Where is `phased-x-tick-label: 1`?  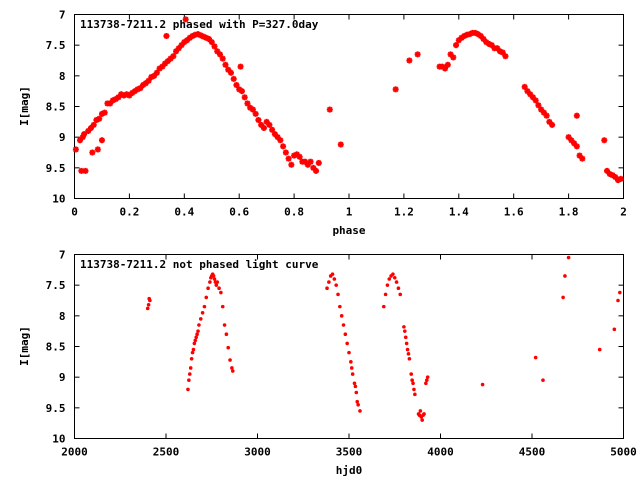 phased-x-tick-label: 1 is located at coordinates (349, 212).